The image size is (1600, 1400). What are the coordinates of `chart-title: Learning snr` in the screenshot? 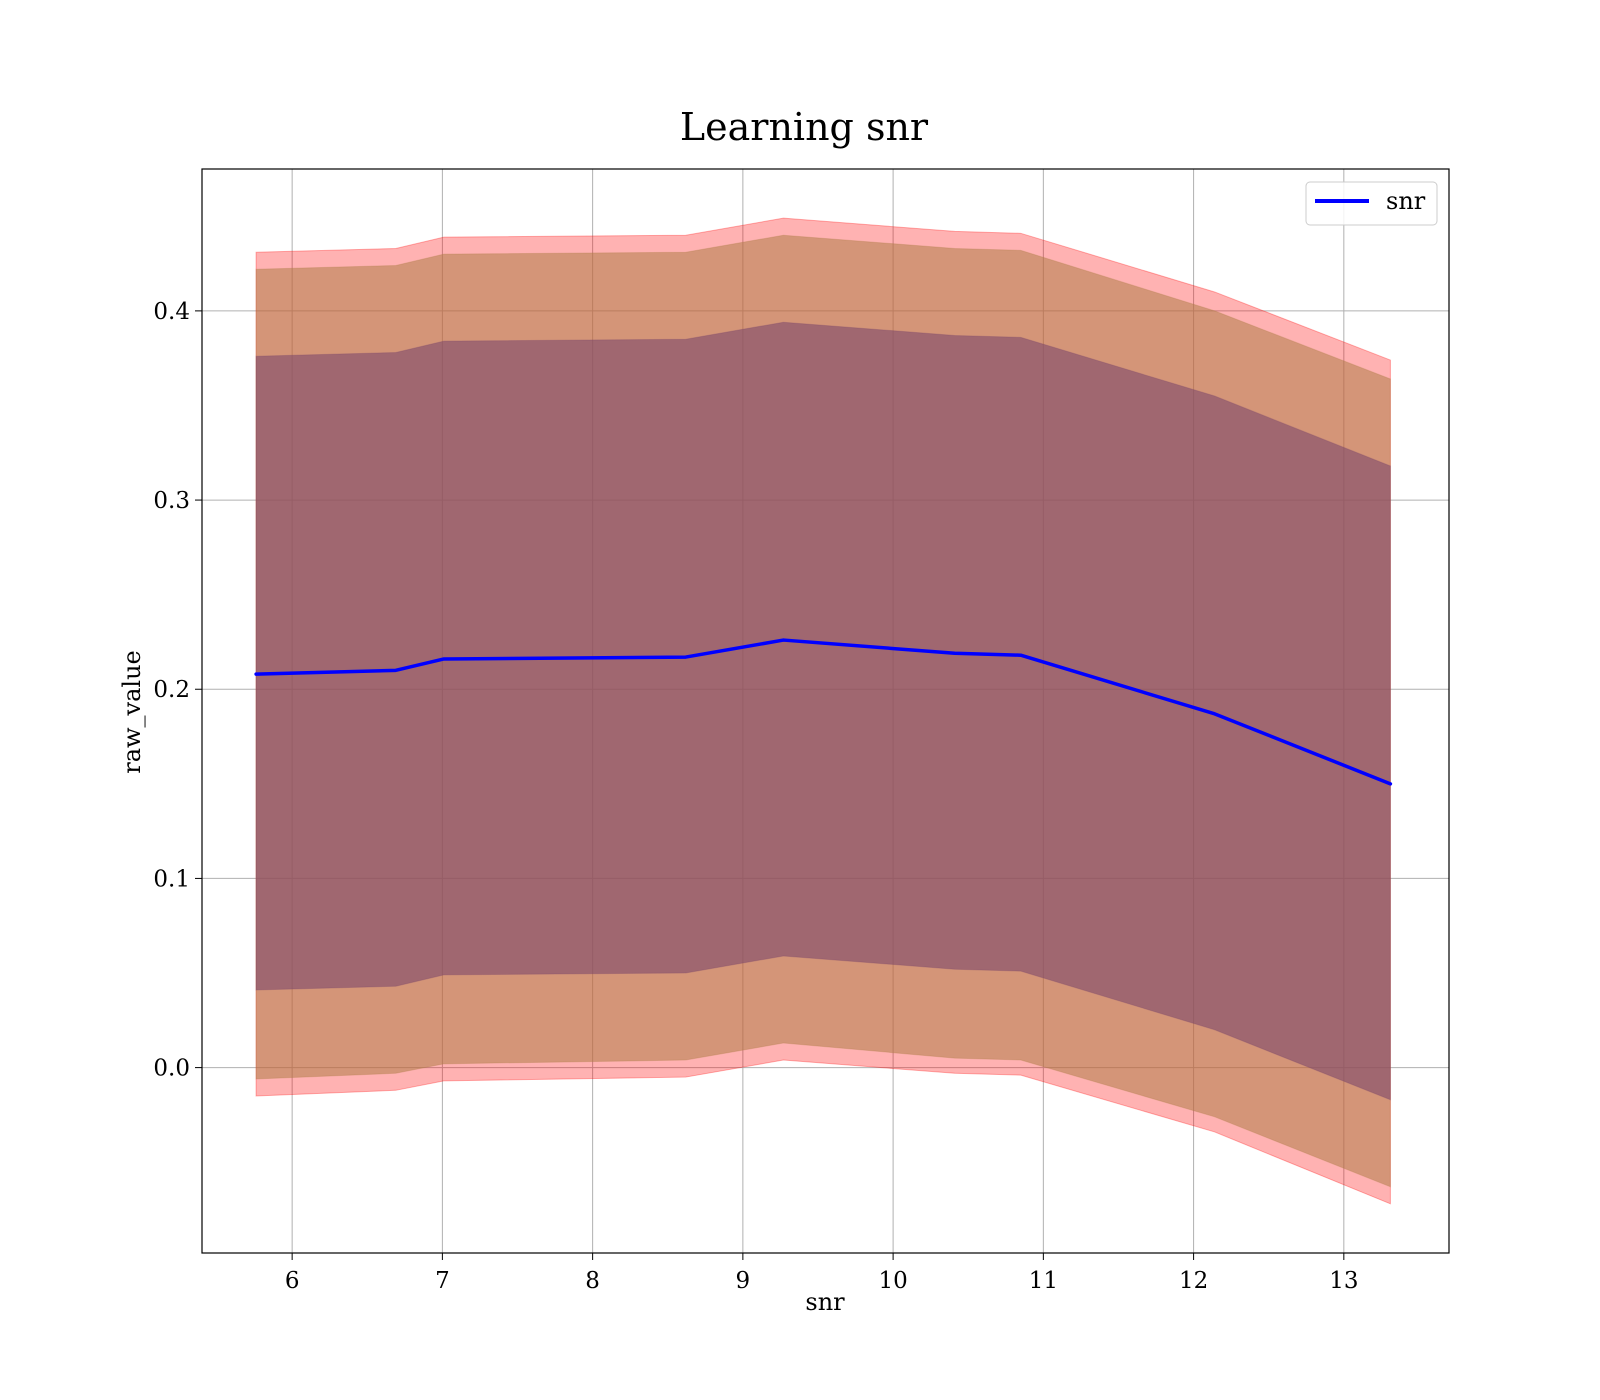 It's located at (804, 127).